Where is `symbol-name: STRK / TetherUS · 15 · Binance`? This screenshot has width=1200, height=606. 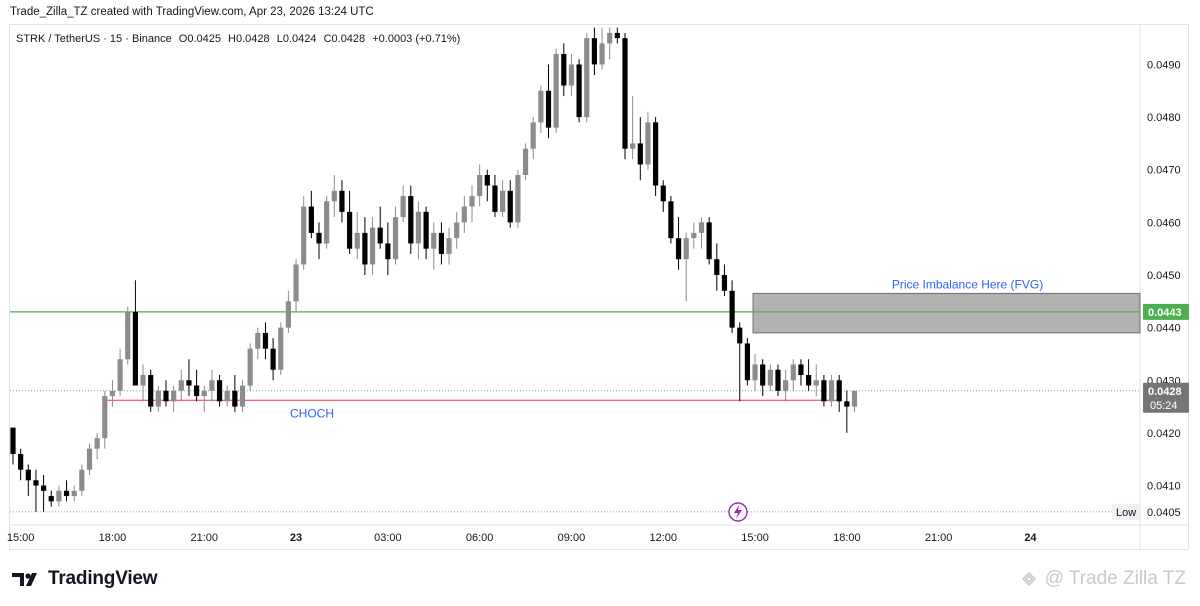
symbol-name: STRK / TetherUS · 15 · Binance is located at coordinates (94, 39).